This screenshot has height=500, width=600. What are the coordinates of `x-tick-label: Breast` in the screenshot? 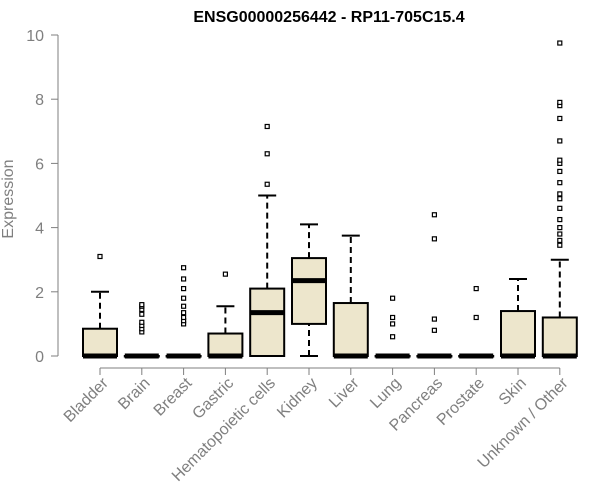 It's located at (173, 396).